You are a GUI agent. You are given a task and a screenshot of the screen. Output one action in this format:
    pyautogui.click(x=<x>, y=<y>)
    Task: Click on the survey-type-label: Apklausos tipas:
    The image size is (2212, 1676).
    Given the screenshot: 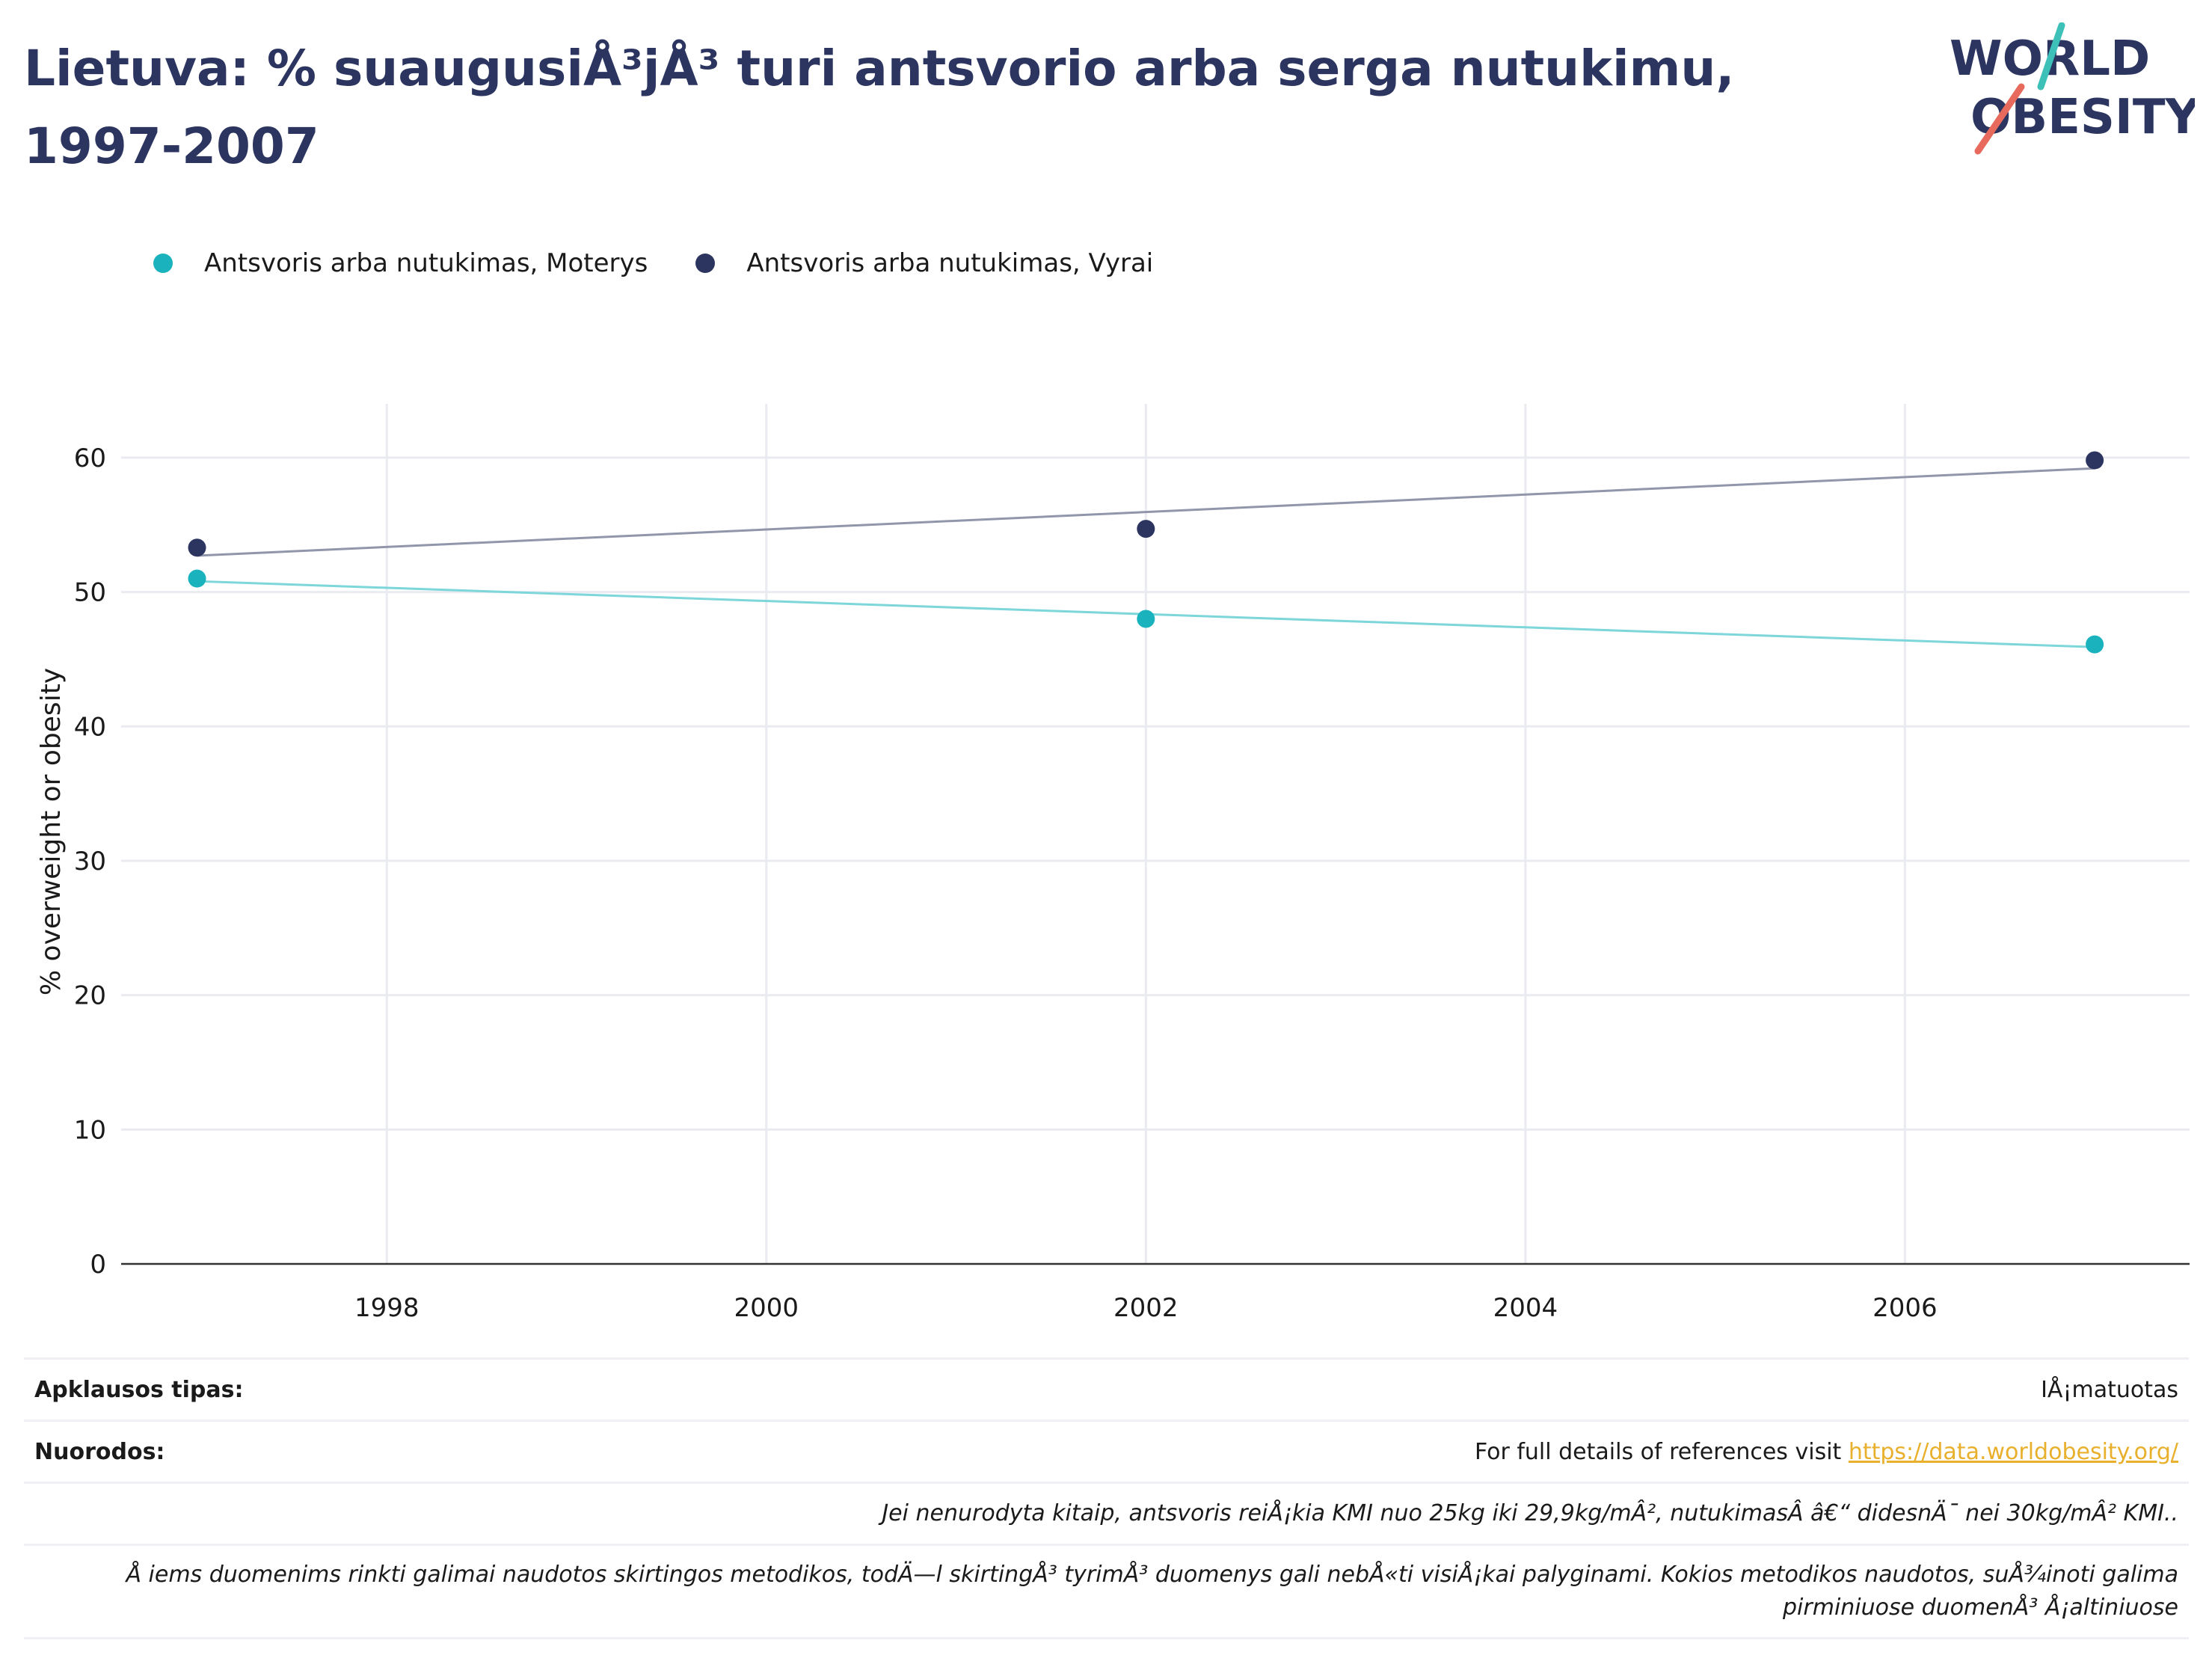 What is the action you would take?
    pyautogui.click(x=139, y=1389)
    